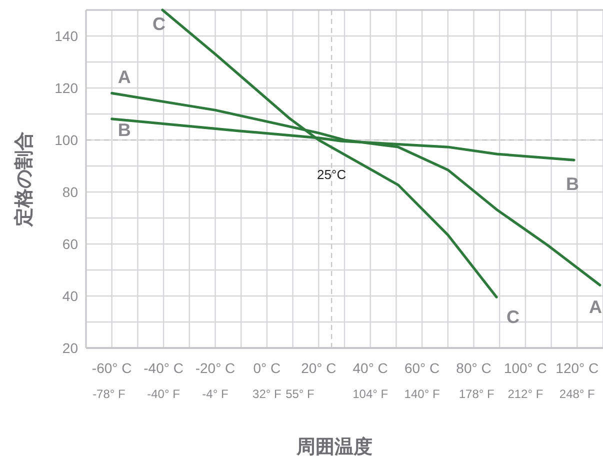 This screenshot has width=603, height=461. I want to click on series-label: A, so click(124, 77).